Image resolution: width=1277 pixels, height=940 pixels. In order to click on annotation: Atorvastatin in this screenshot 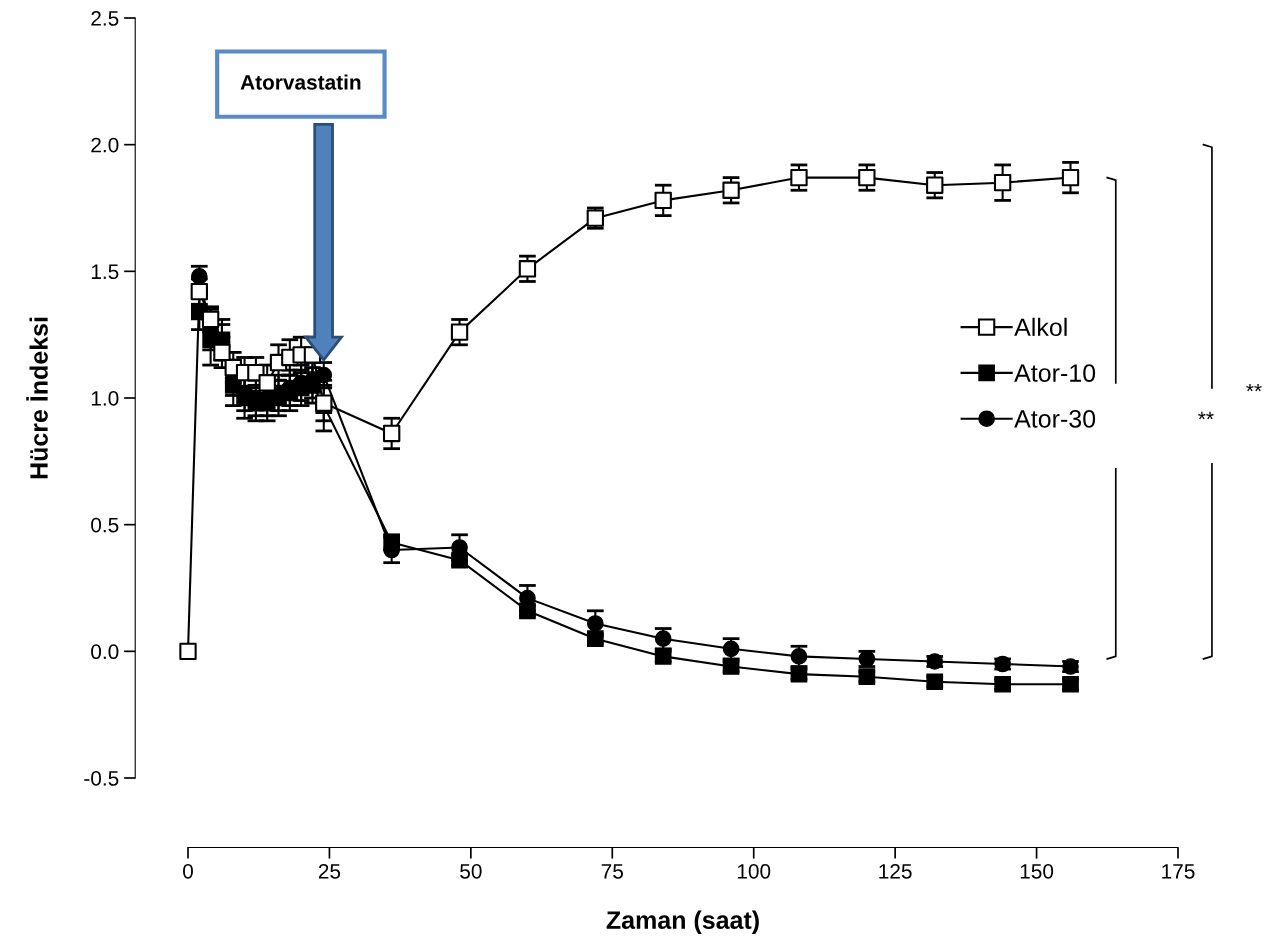, I will do `click(300, 82)`.